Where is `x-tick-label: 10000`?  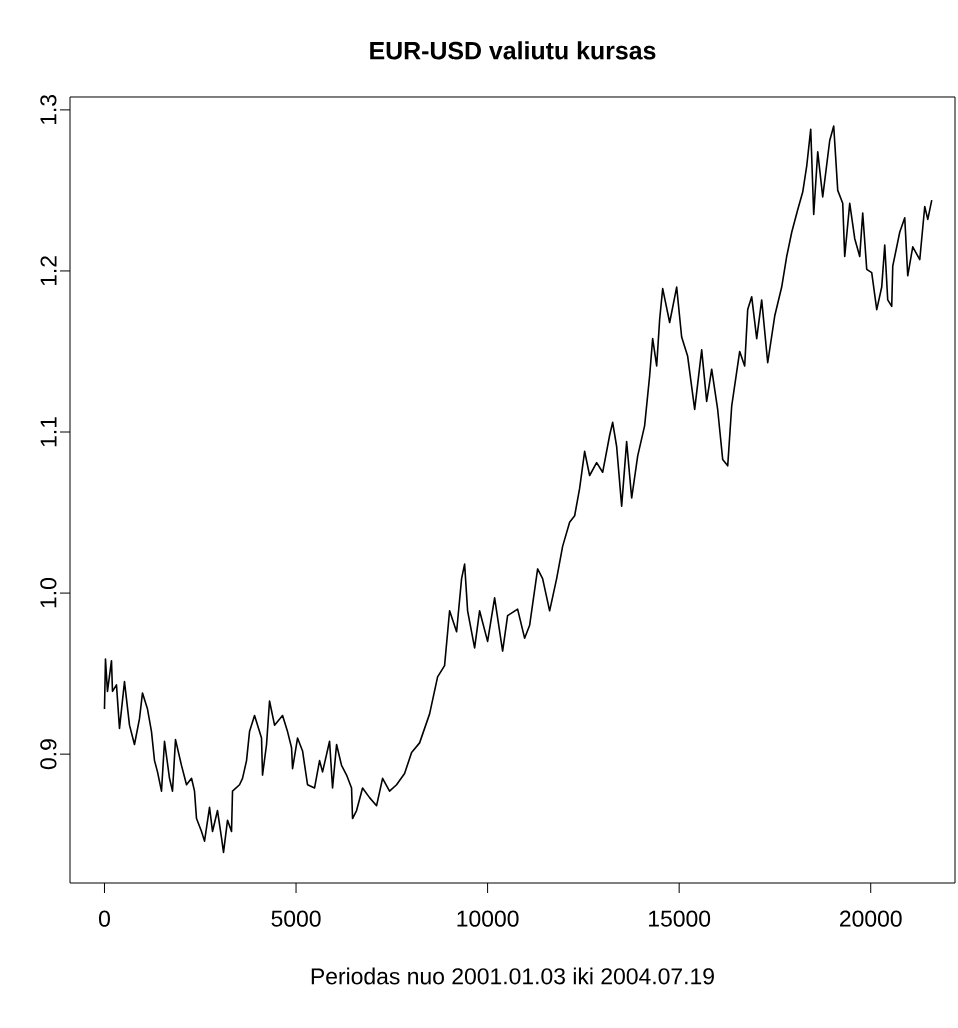 x-tick-label: 10000 is located at coordinates (488, 918).